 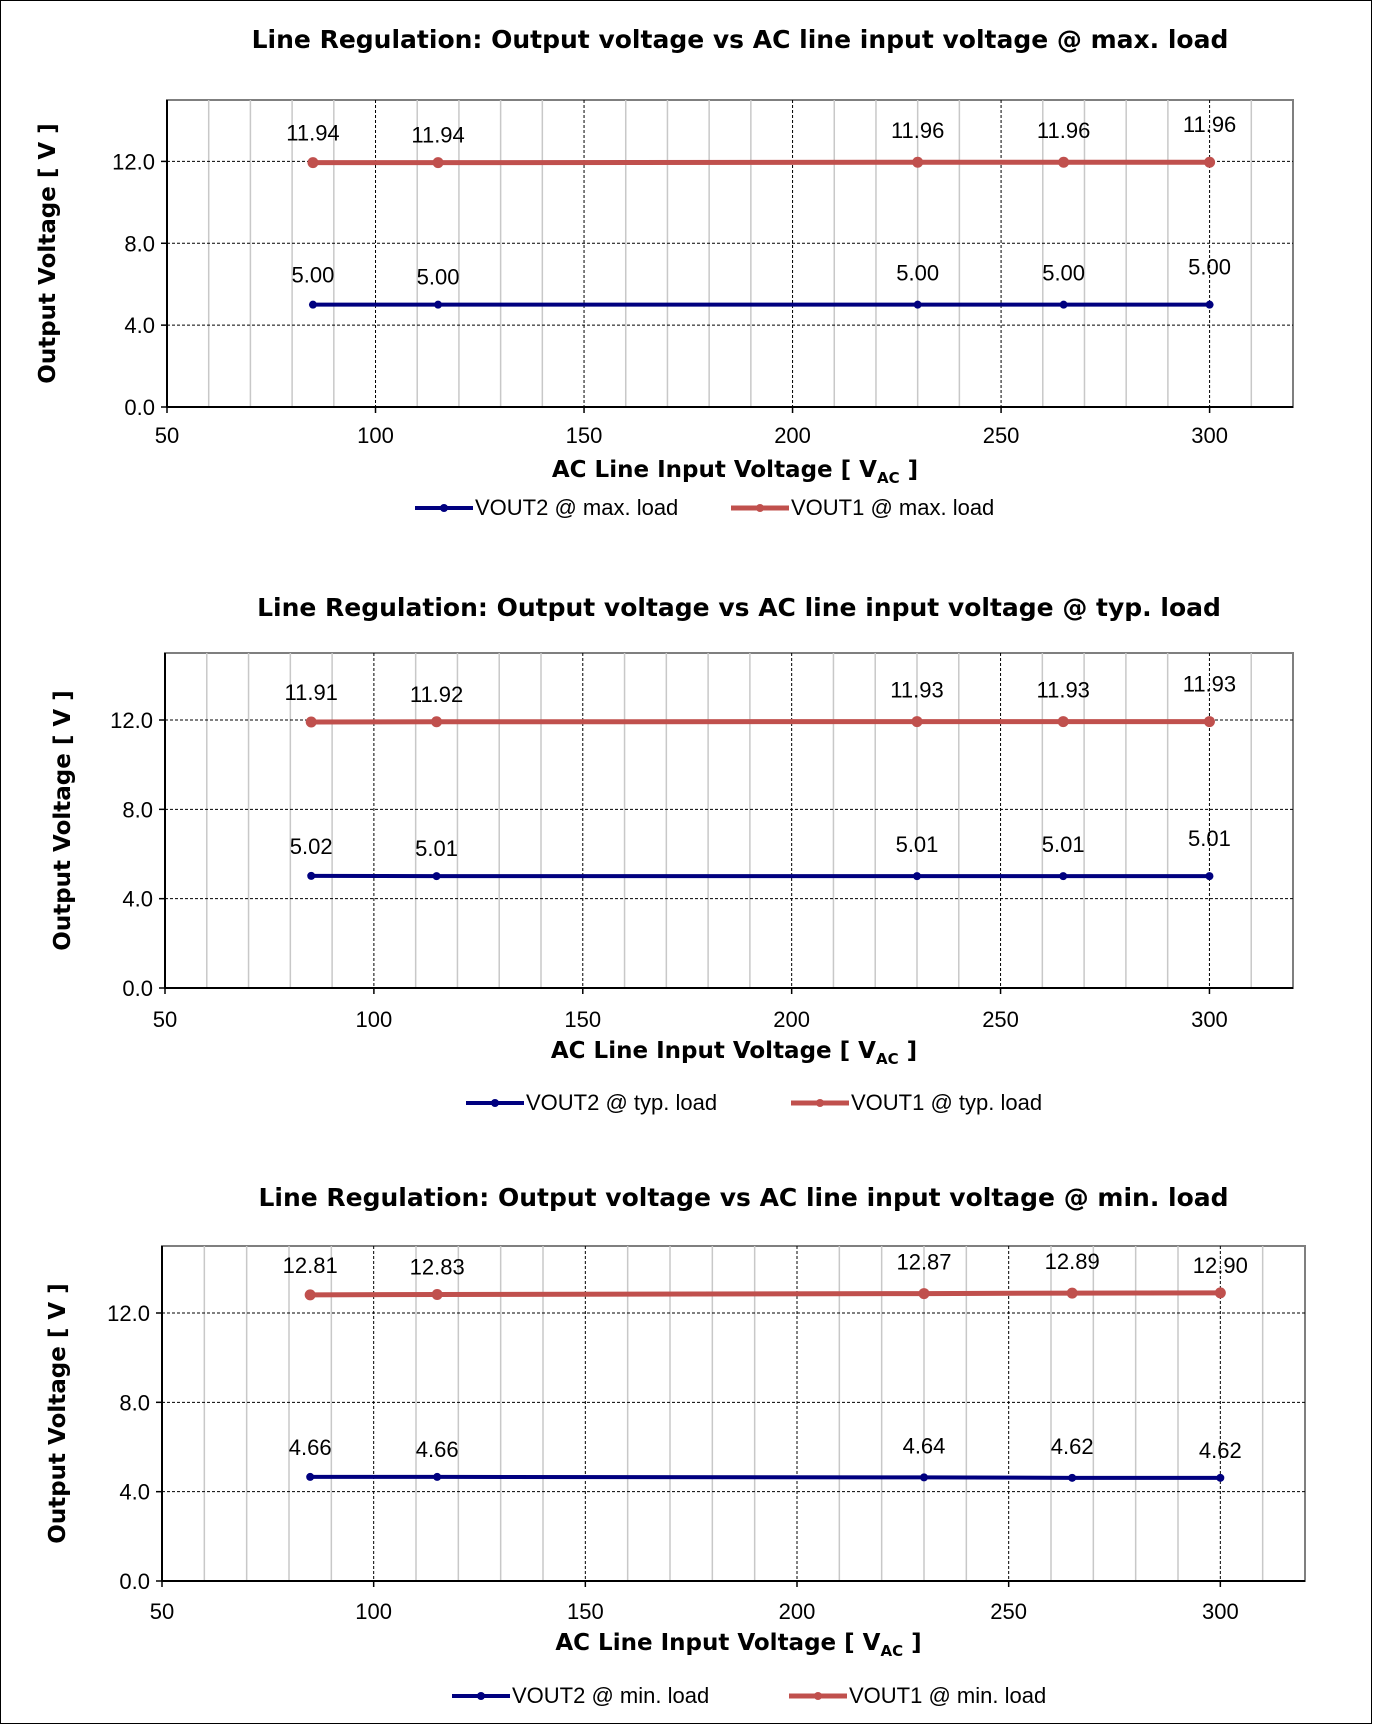 What do you see at coordinates (1220, 1265) in the screenshot?
I see `data-label: 12.90` at bounding box center [1220, 1265].